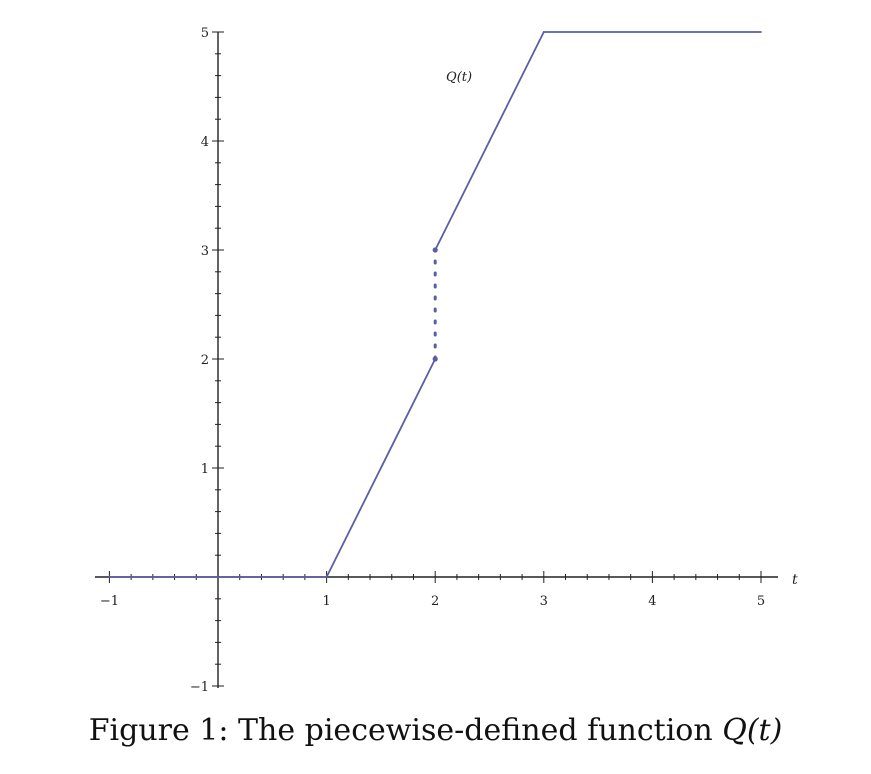  What do you see at coordinates (205, 251) in the screenshot?
I see `y-tick-label: 3` at bounding box center [205, 251].